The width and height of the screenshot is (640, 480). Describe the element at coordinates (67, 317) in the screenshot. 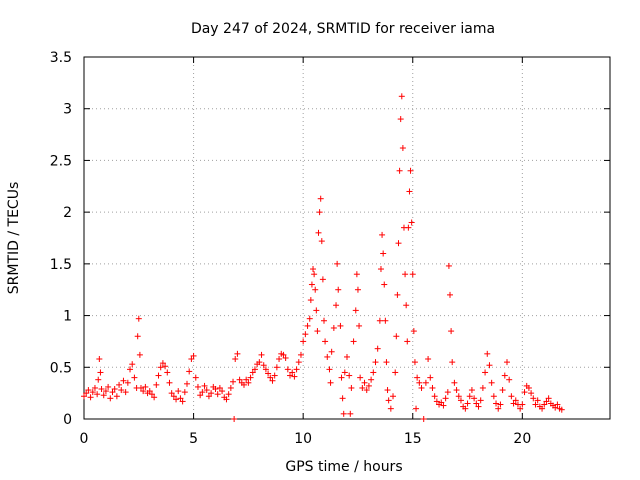

I see `y-tick-label: 1` at that location.